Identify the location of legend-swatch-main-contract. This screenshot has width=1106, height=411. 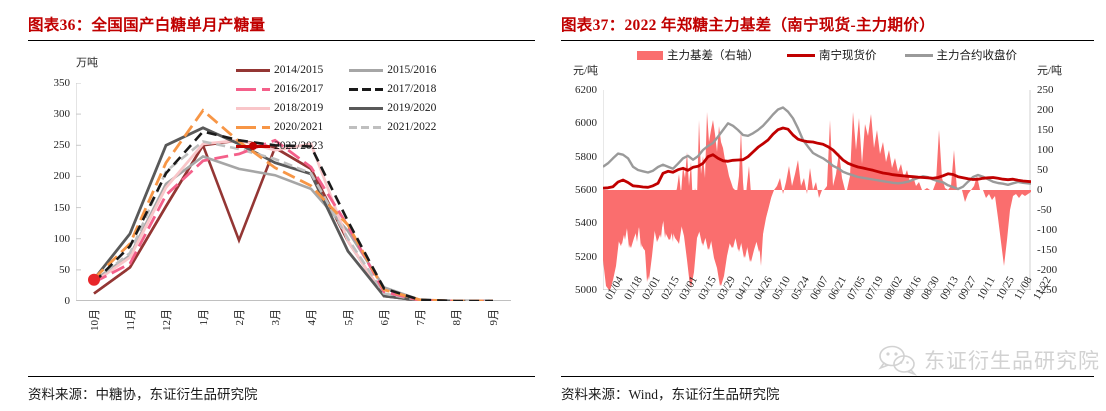
(918, 55).